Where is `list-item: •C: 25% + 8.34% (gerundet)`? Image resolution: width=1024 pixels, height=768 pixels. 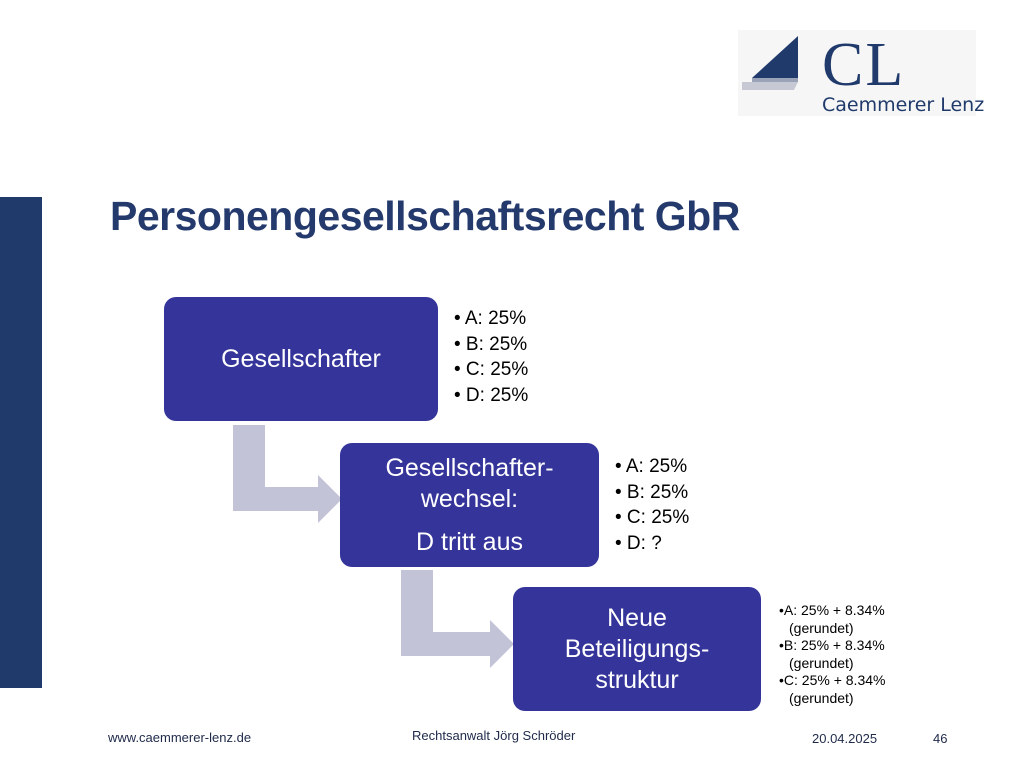 list-item: •C: 25% + 8.34% (gerundet) is located at coordinates (832, 689).